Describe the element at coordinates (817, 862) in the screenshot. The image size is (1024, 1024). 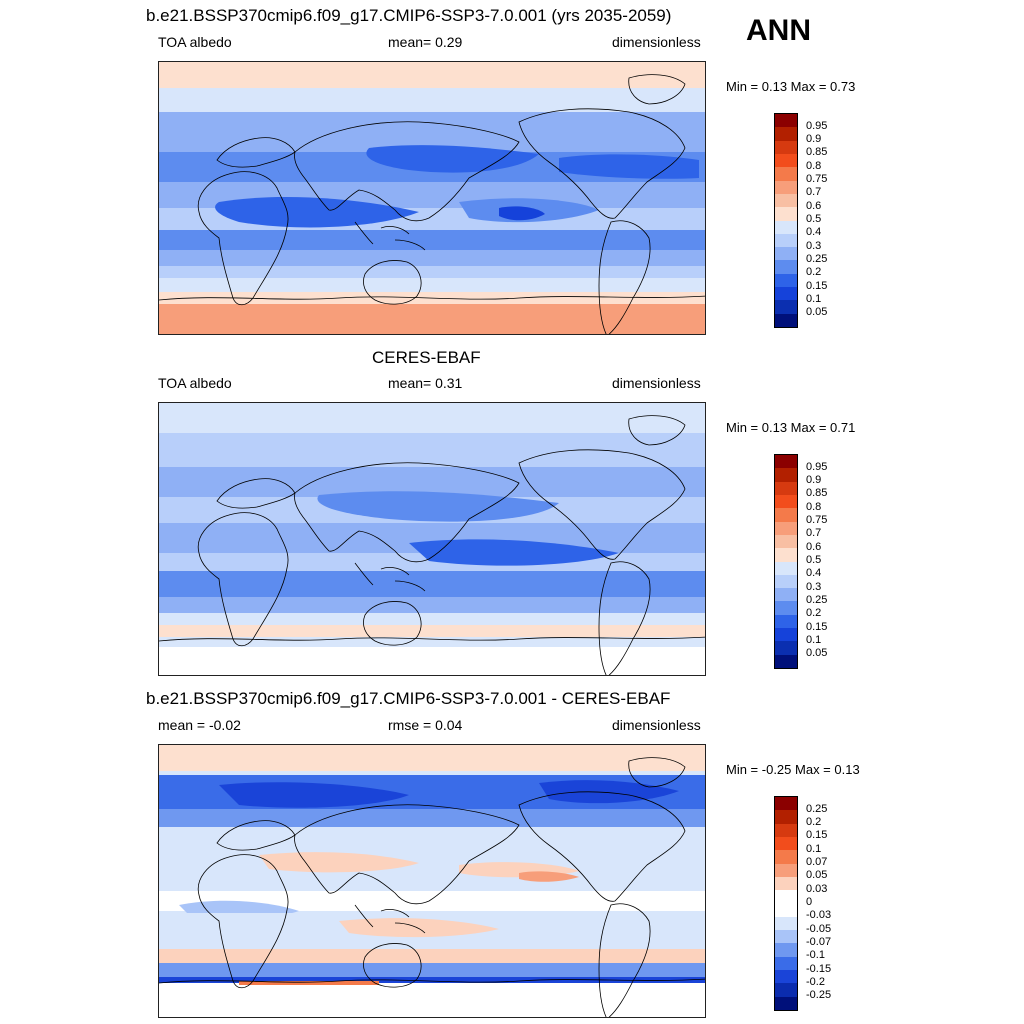
I see `colorbar-tick-label: 0.07` at that location.